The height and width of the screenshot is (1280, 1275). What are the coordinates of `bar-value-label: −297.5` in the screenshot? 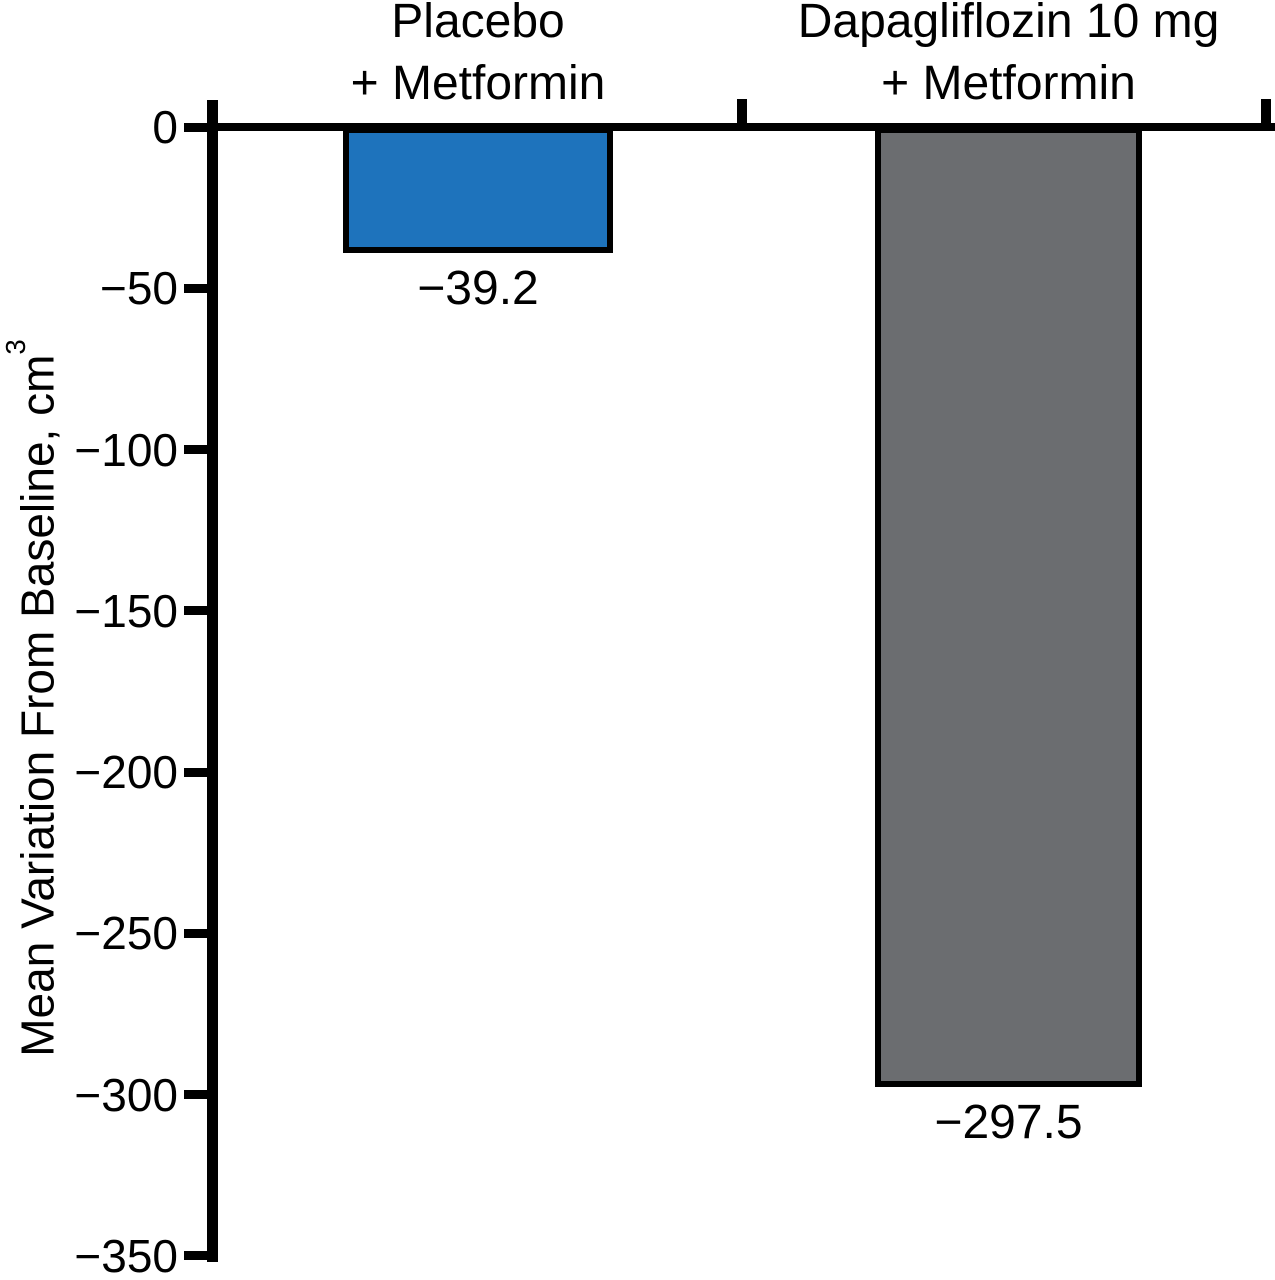 It's located at (1008, 1122).